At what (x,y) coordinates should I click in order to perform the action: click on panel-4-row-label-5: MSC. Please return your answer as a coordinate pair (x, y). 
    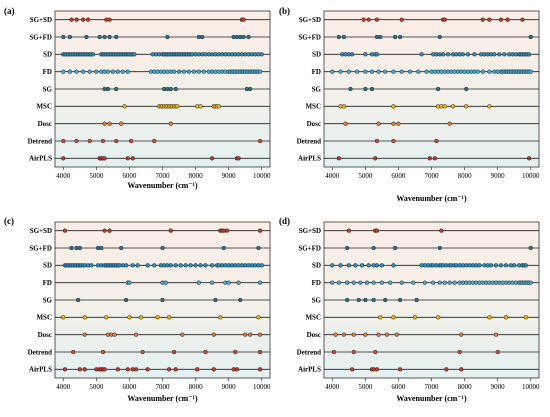
    Looking at the image, I should click on (313, 318).